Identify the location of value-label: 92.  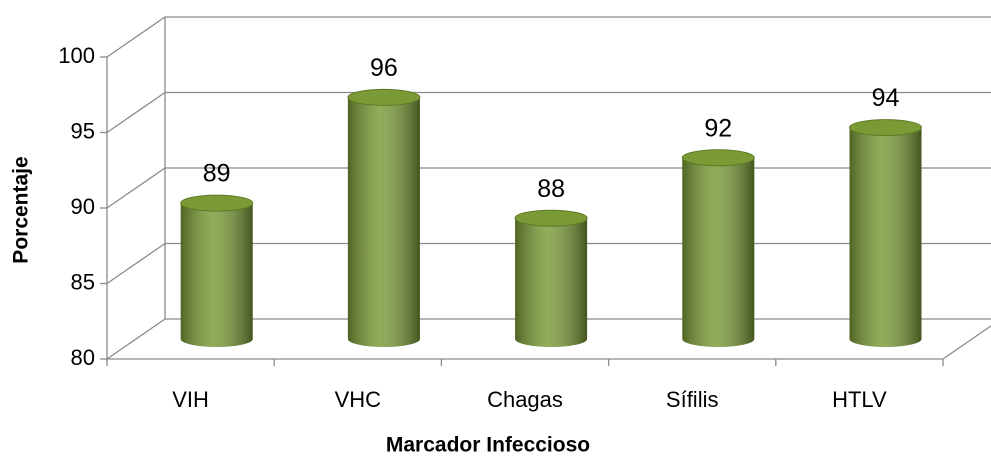
(718, 128).